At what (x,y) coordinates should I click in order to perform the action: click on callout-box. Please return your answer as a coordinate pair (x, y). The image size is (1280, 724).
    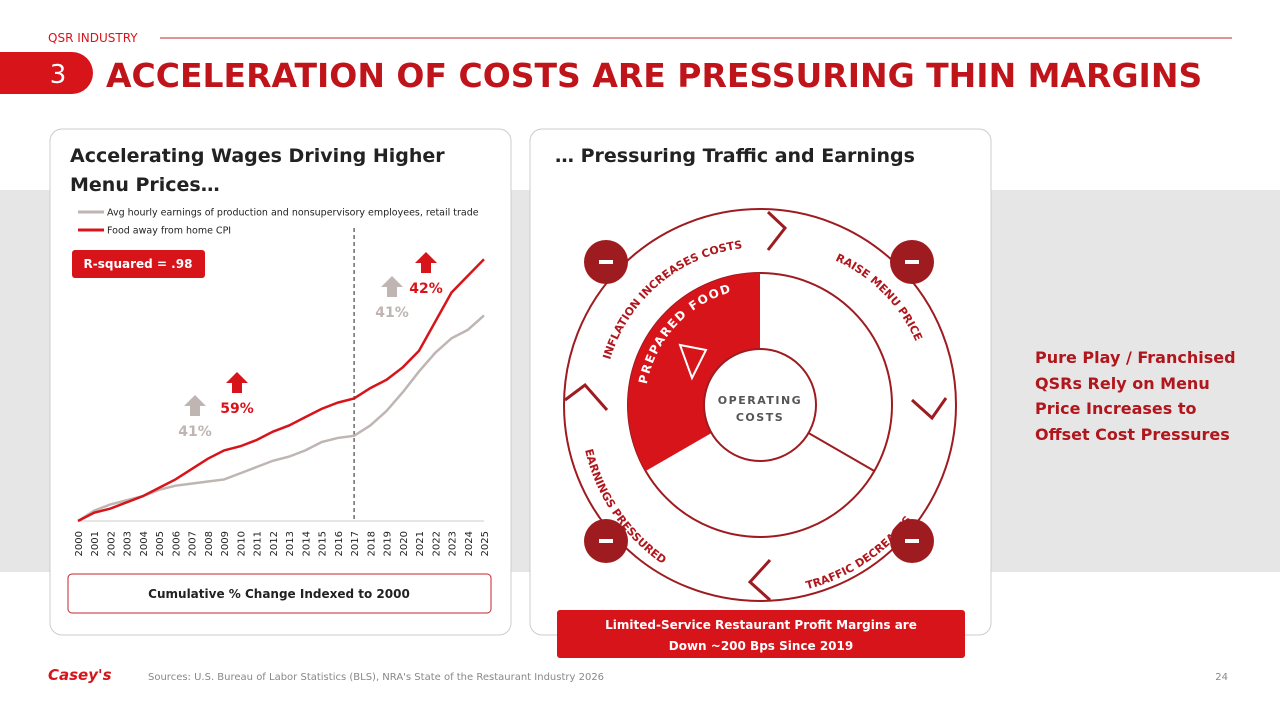
    Looking at the image, I should click on (761, 634).